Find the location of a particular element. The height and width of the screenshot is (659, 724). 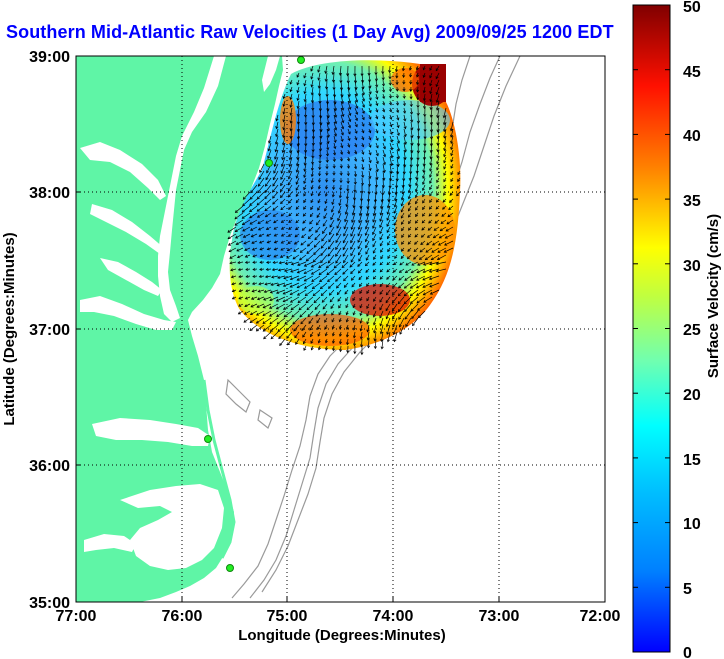

colorbar-gradient is located at coordinates (651, 328).